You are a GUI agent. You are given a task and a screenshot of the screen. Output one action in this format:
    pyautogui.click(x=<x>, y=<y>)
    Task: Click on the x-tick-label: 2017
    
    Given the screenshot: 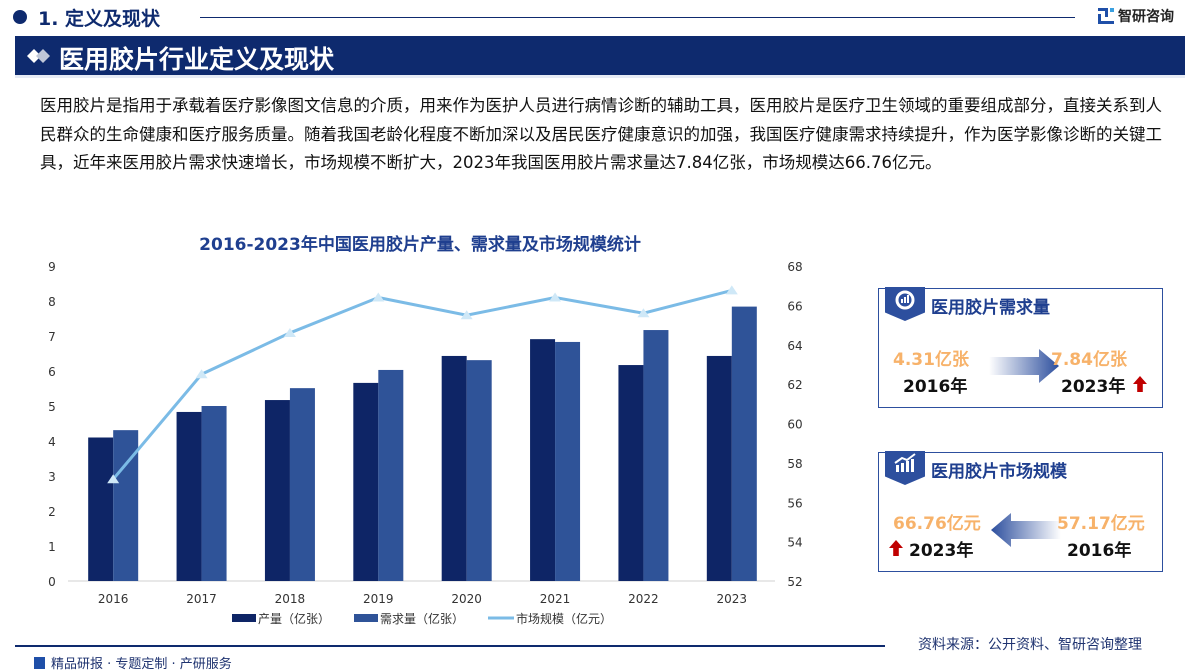 What is the action you would take?
    pyautogui.click(x=201, y=599)
    